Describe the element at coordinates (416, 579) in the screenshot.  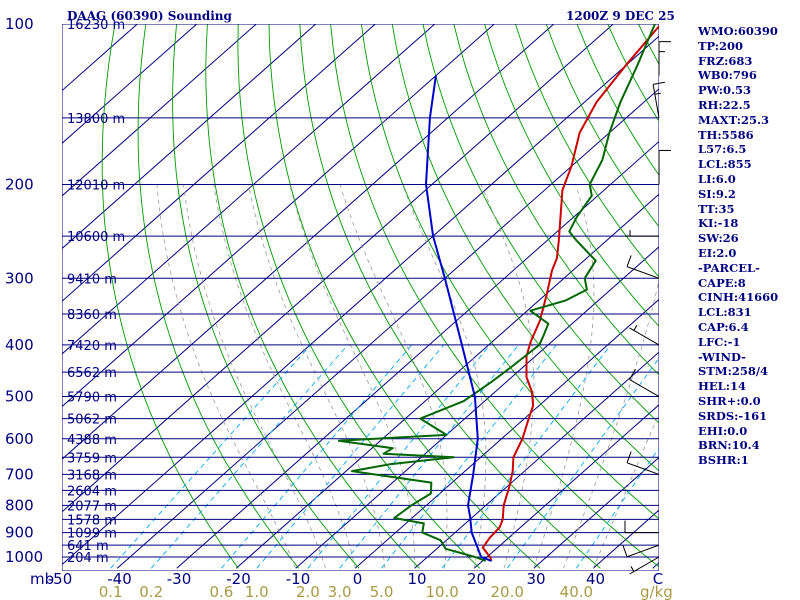
I see `temperature-tick-label: 10` at that location.